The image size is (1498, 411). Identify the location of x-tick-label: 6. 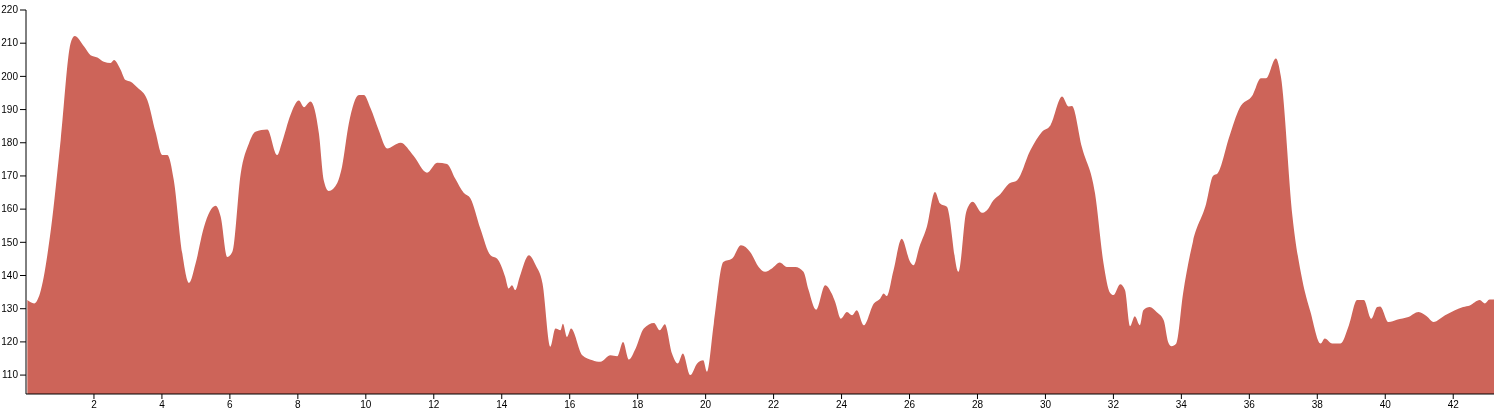
(230, 404).